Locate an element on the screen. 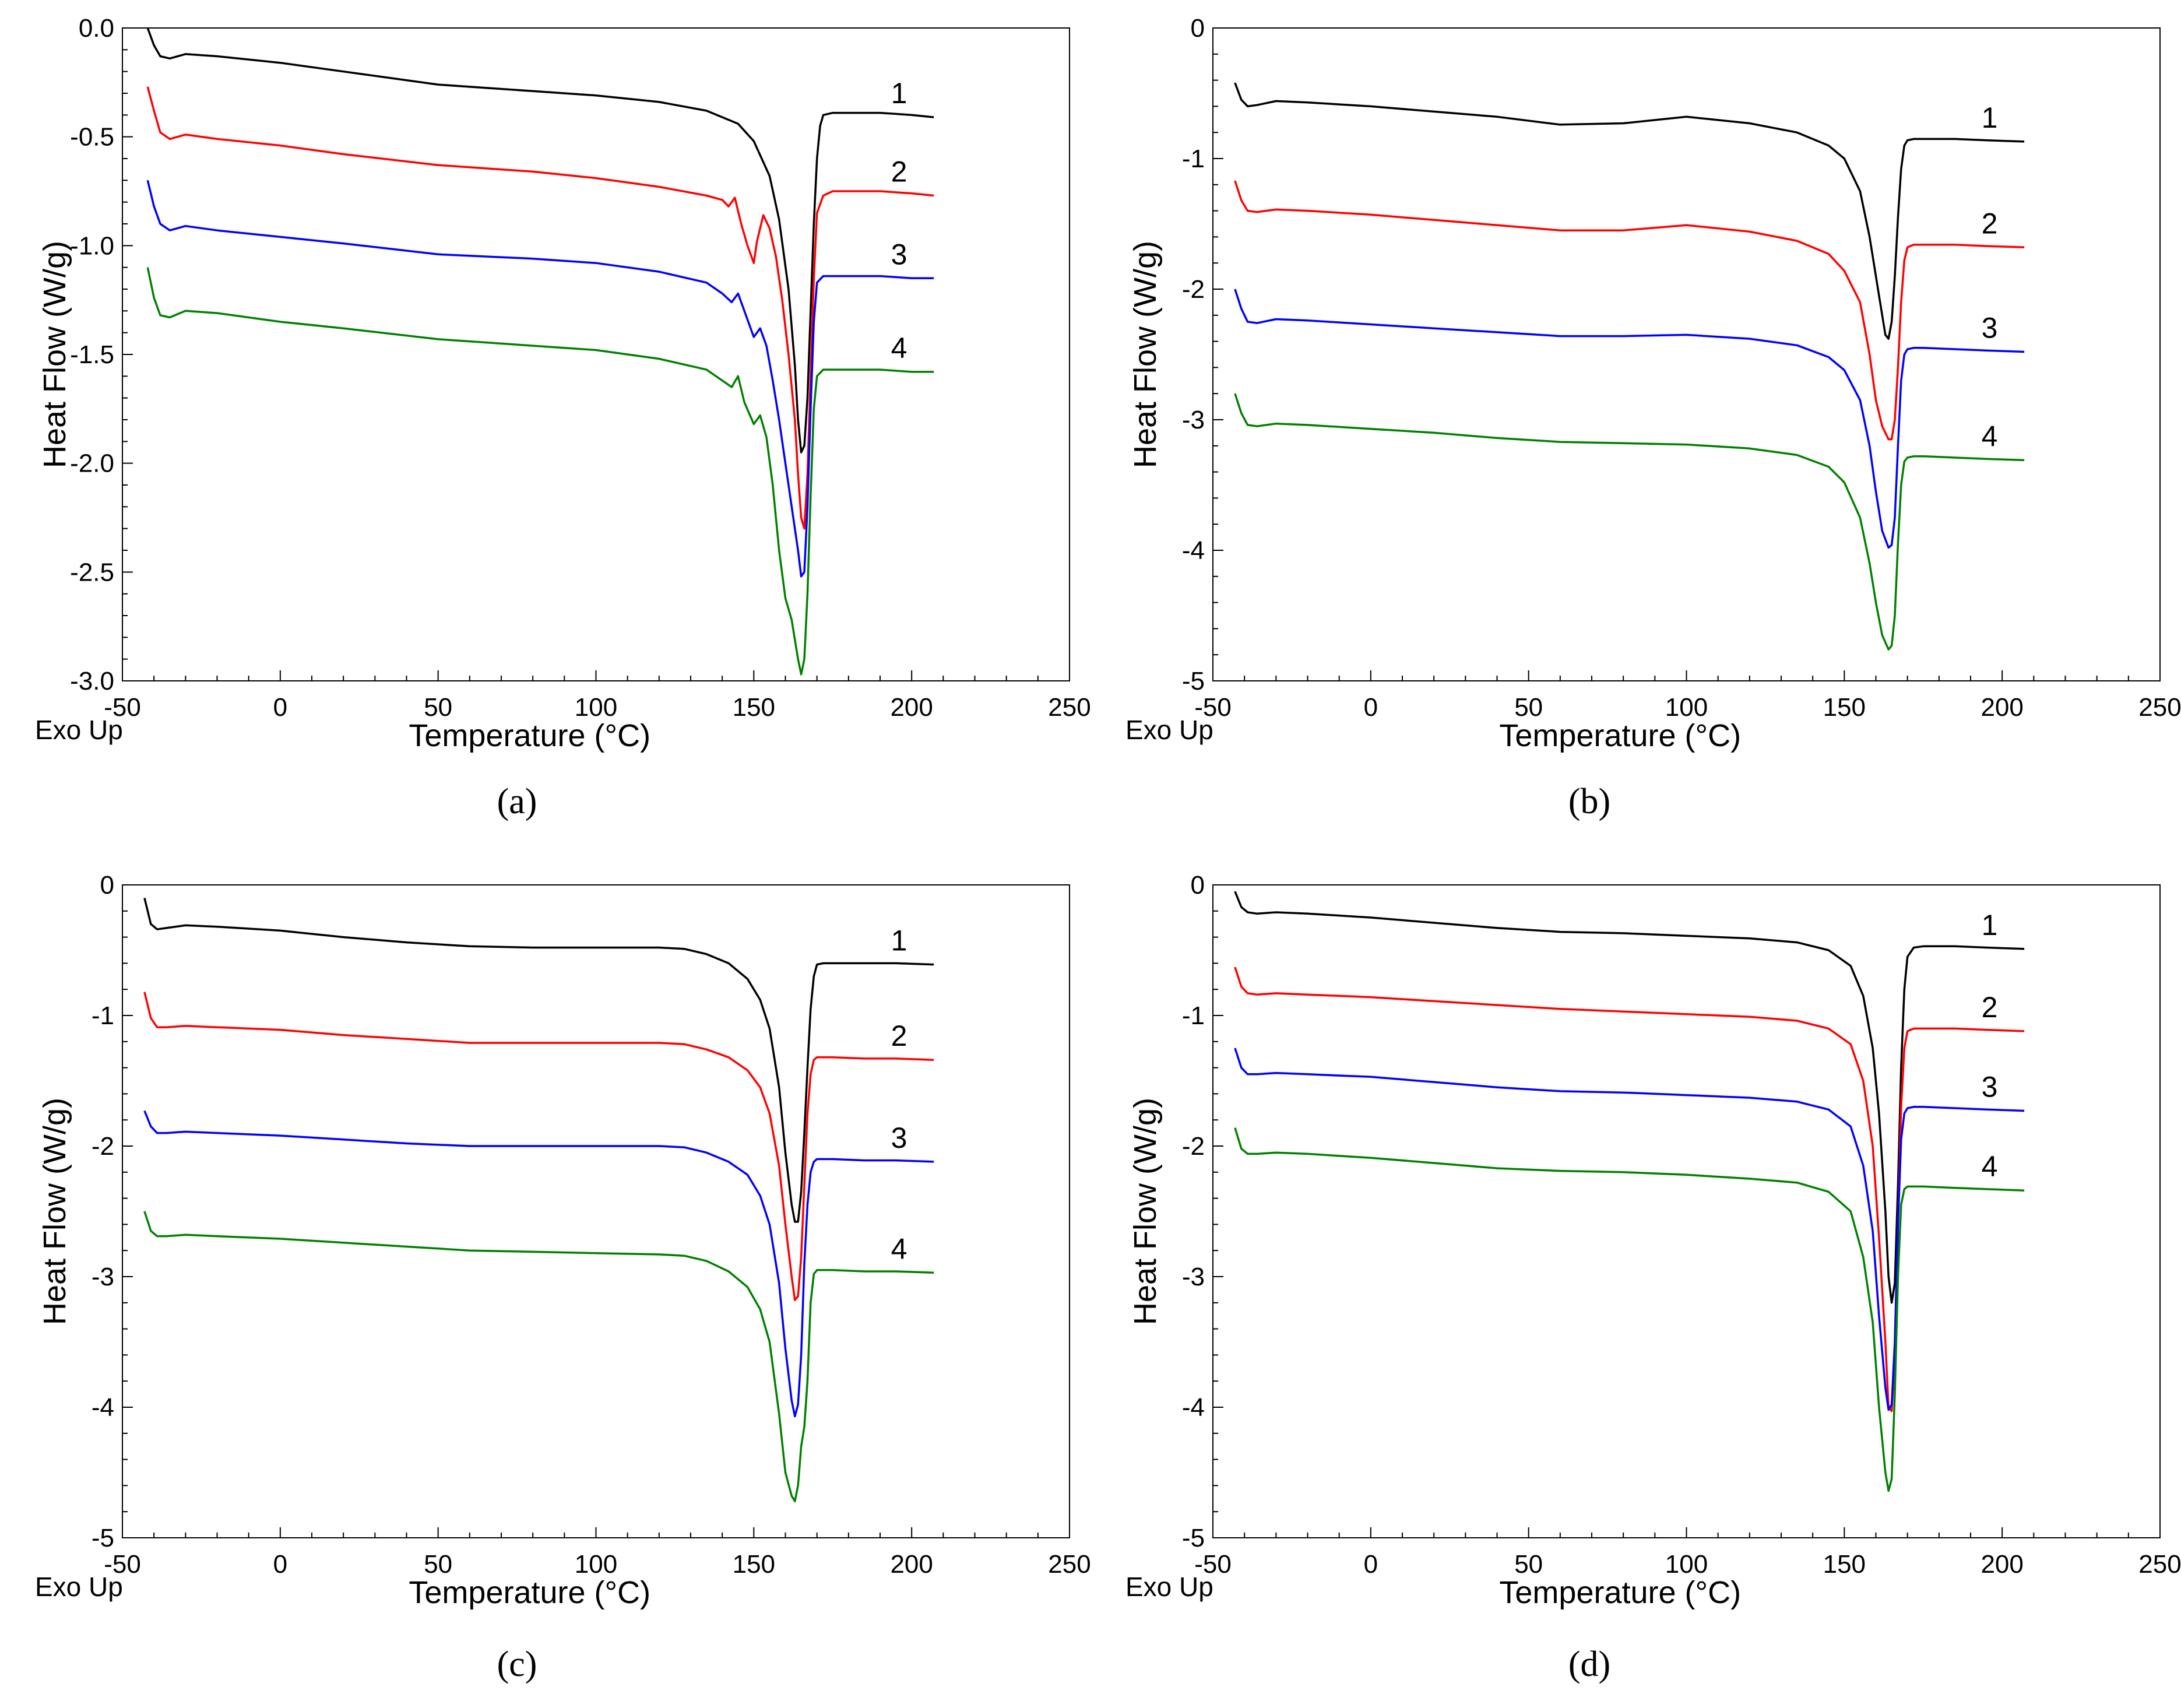 The height and width of the screenshot is (1708, 2181). y-tick-label: -1.0 is located at coordinates (92, 245).